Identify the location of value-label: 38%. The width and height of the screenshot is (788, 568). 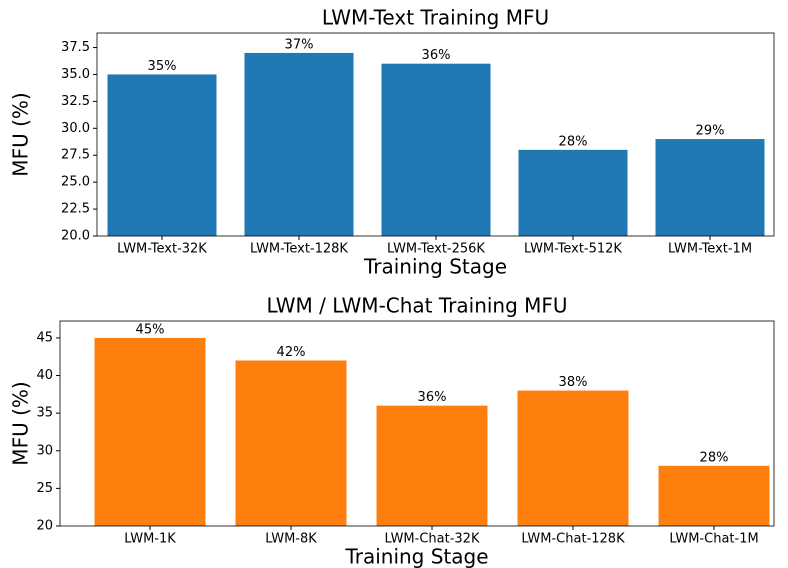
(573, 382).